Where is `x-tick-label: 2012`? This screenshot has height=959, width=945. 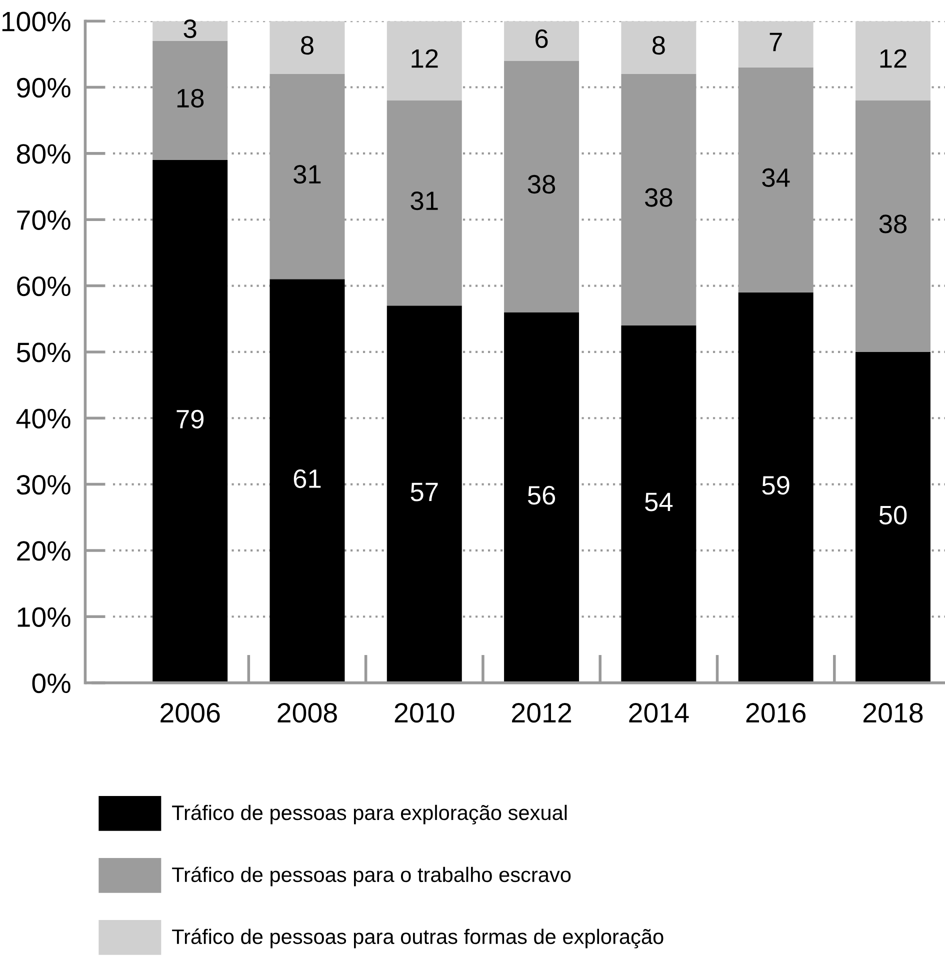 x-tick-label: 2012 is located at coordinates (542, 712).